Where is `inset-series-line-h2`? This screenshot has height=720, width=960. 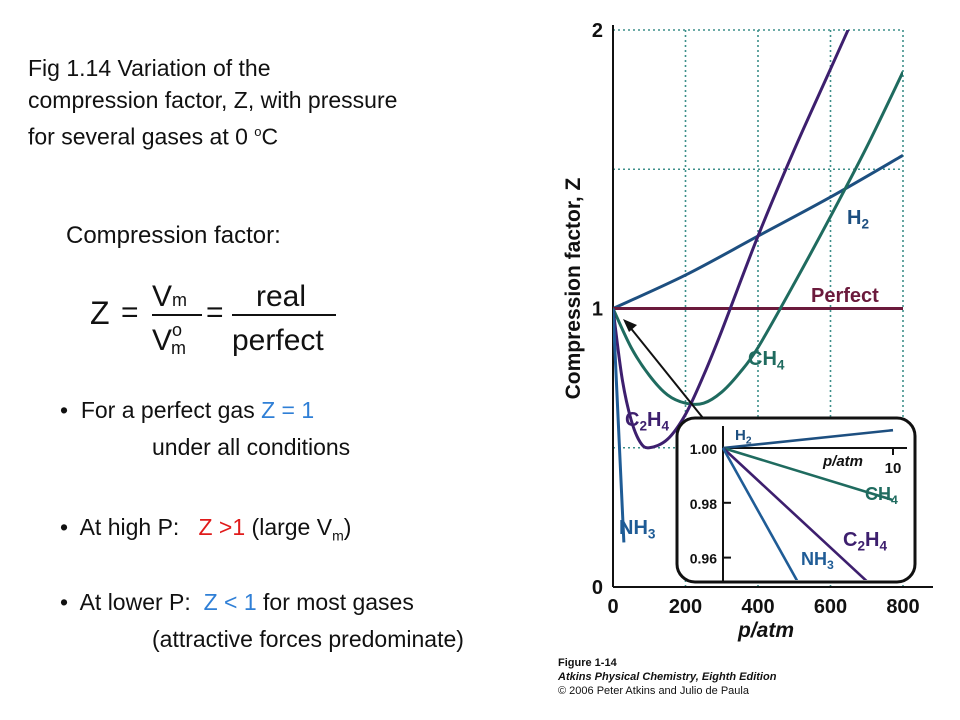
inset-series-line-h2 is located at coordinates (808, 439).